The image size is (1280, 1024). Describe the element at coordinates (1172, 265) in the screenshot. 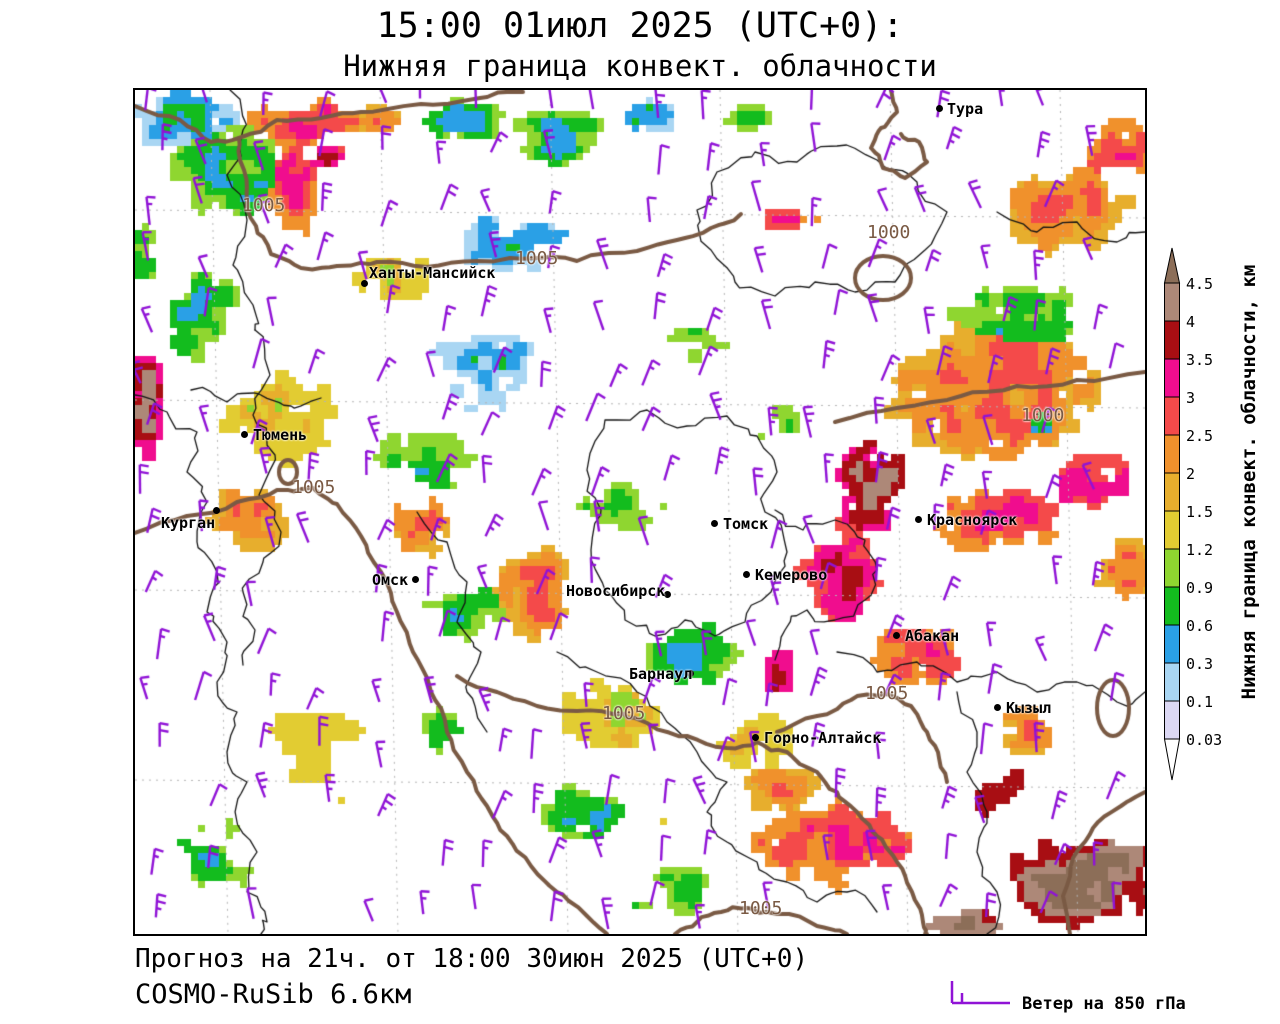

I see `colorbar-arrow-top` at that location.